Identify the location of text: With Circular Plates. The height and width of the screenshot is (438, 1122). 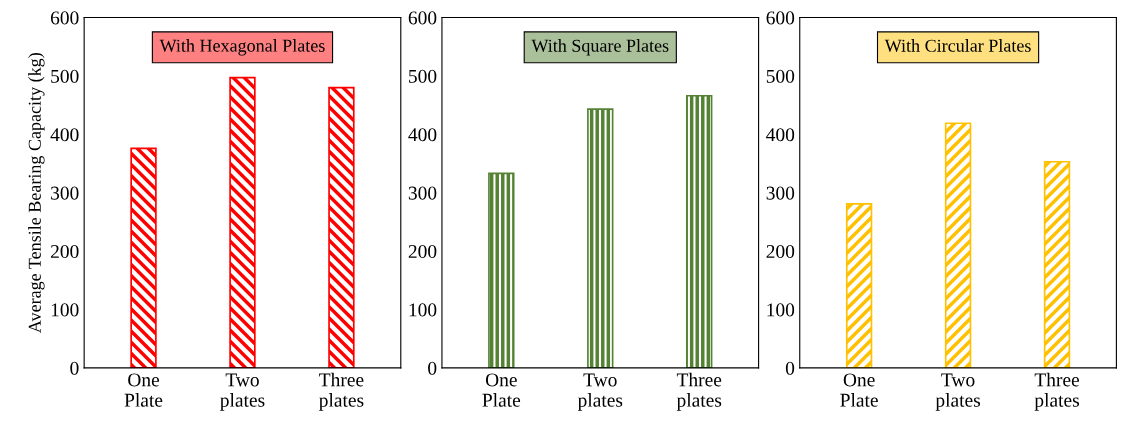
(957, 45).